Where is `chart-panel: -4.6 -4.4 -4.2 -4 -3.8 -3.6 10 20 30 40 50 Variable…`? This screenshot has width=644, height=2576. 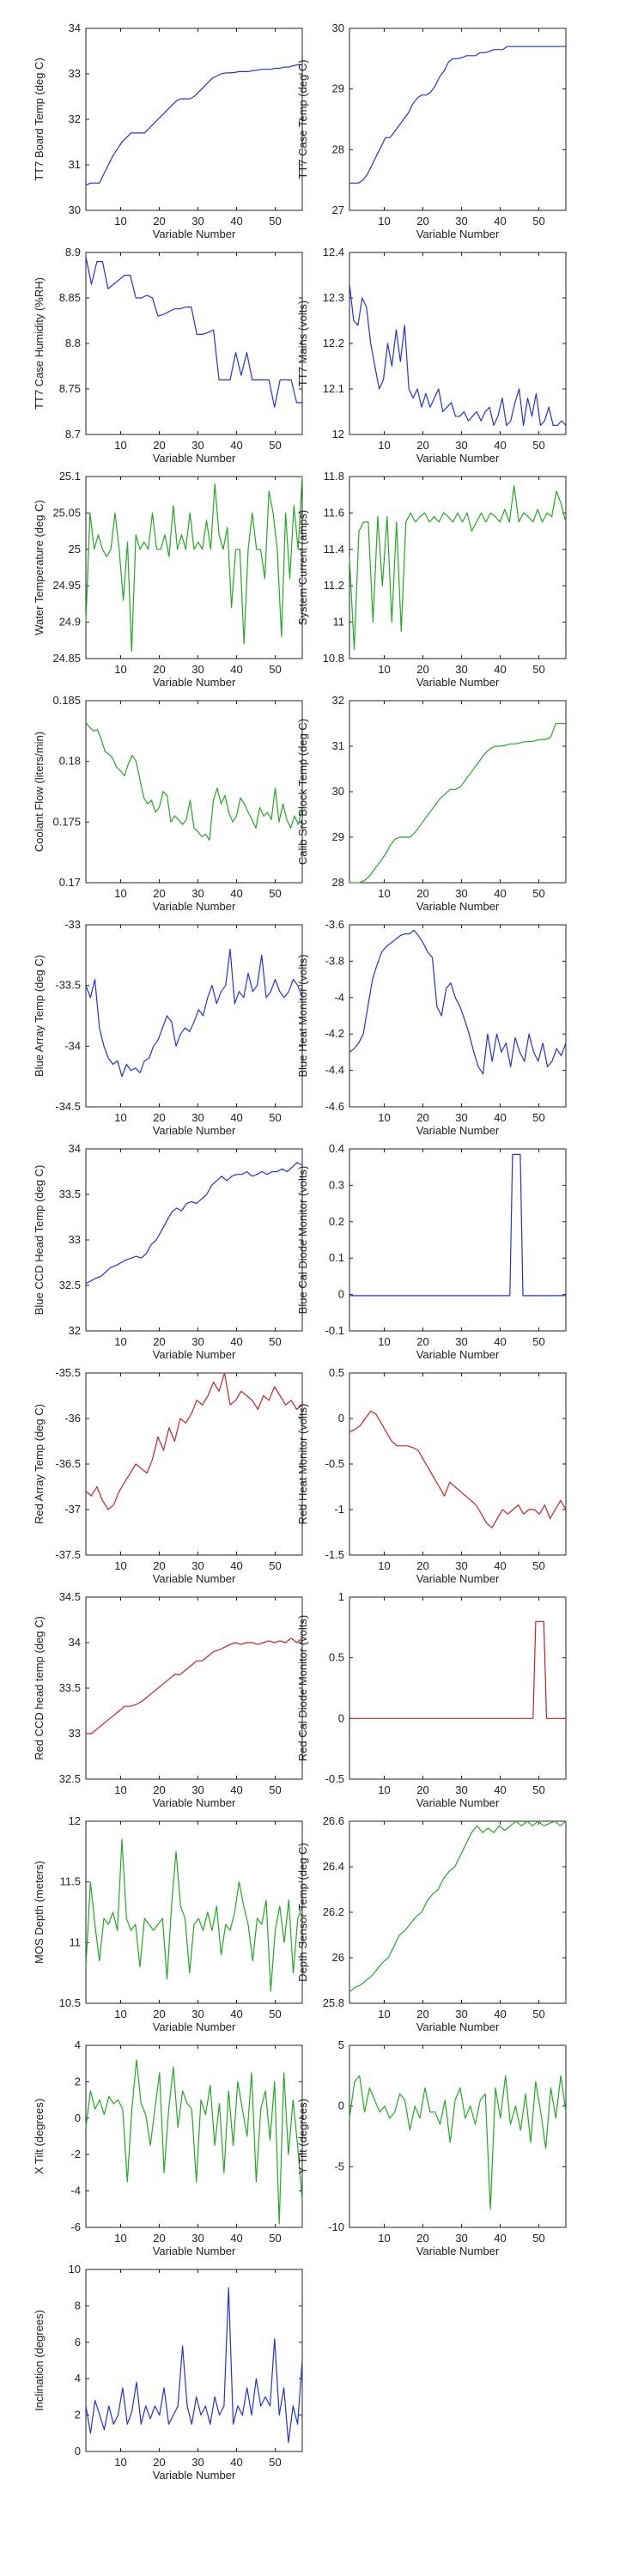 chart-panel: -4.6 -4.4 -4.2 -4 -3.8 -3.6 10 20 30 40 50 Variable… is located at coordinates (431, 1027).